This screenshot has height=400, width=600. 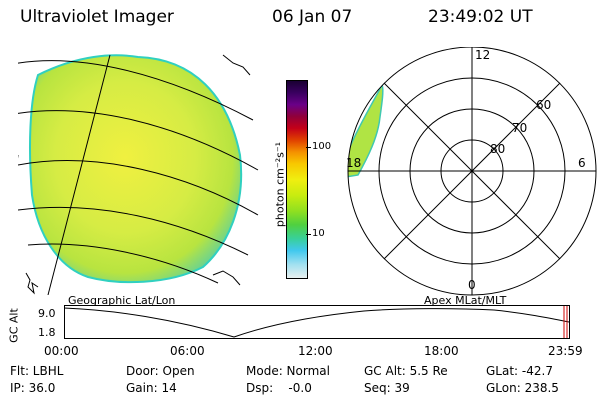 What do you see at coordinates (37, 371) in the screenshot?
I see `info-flt: Flt: LBHL` at bounding box center [37, 371].